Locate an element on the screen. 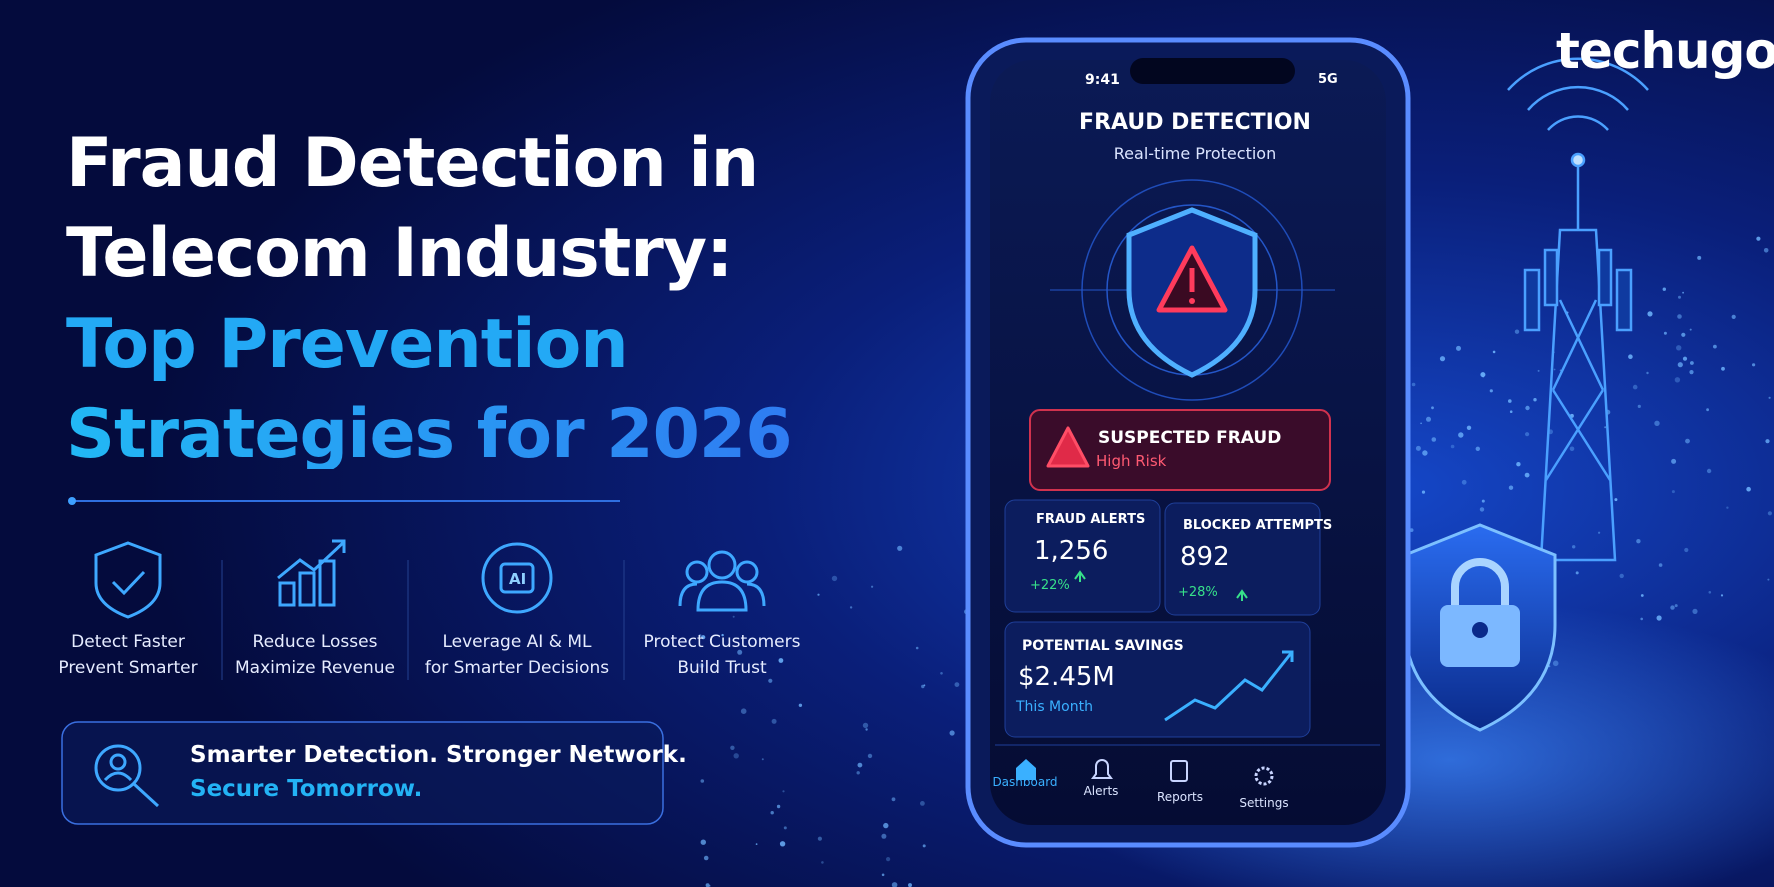 Image resolution: width=1774 pixels, height=887 pixels. feature-text: Build Trust is located at coordinates (722, 668).